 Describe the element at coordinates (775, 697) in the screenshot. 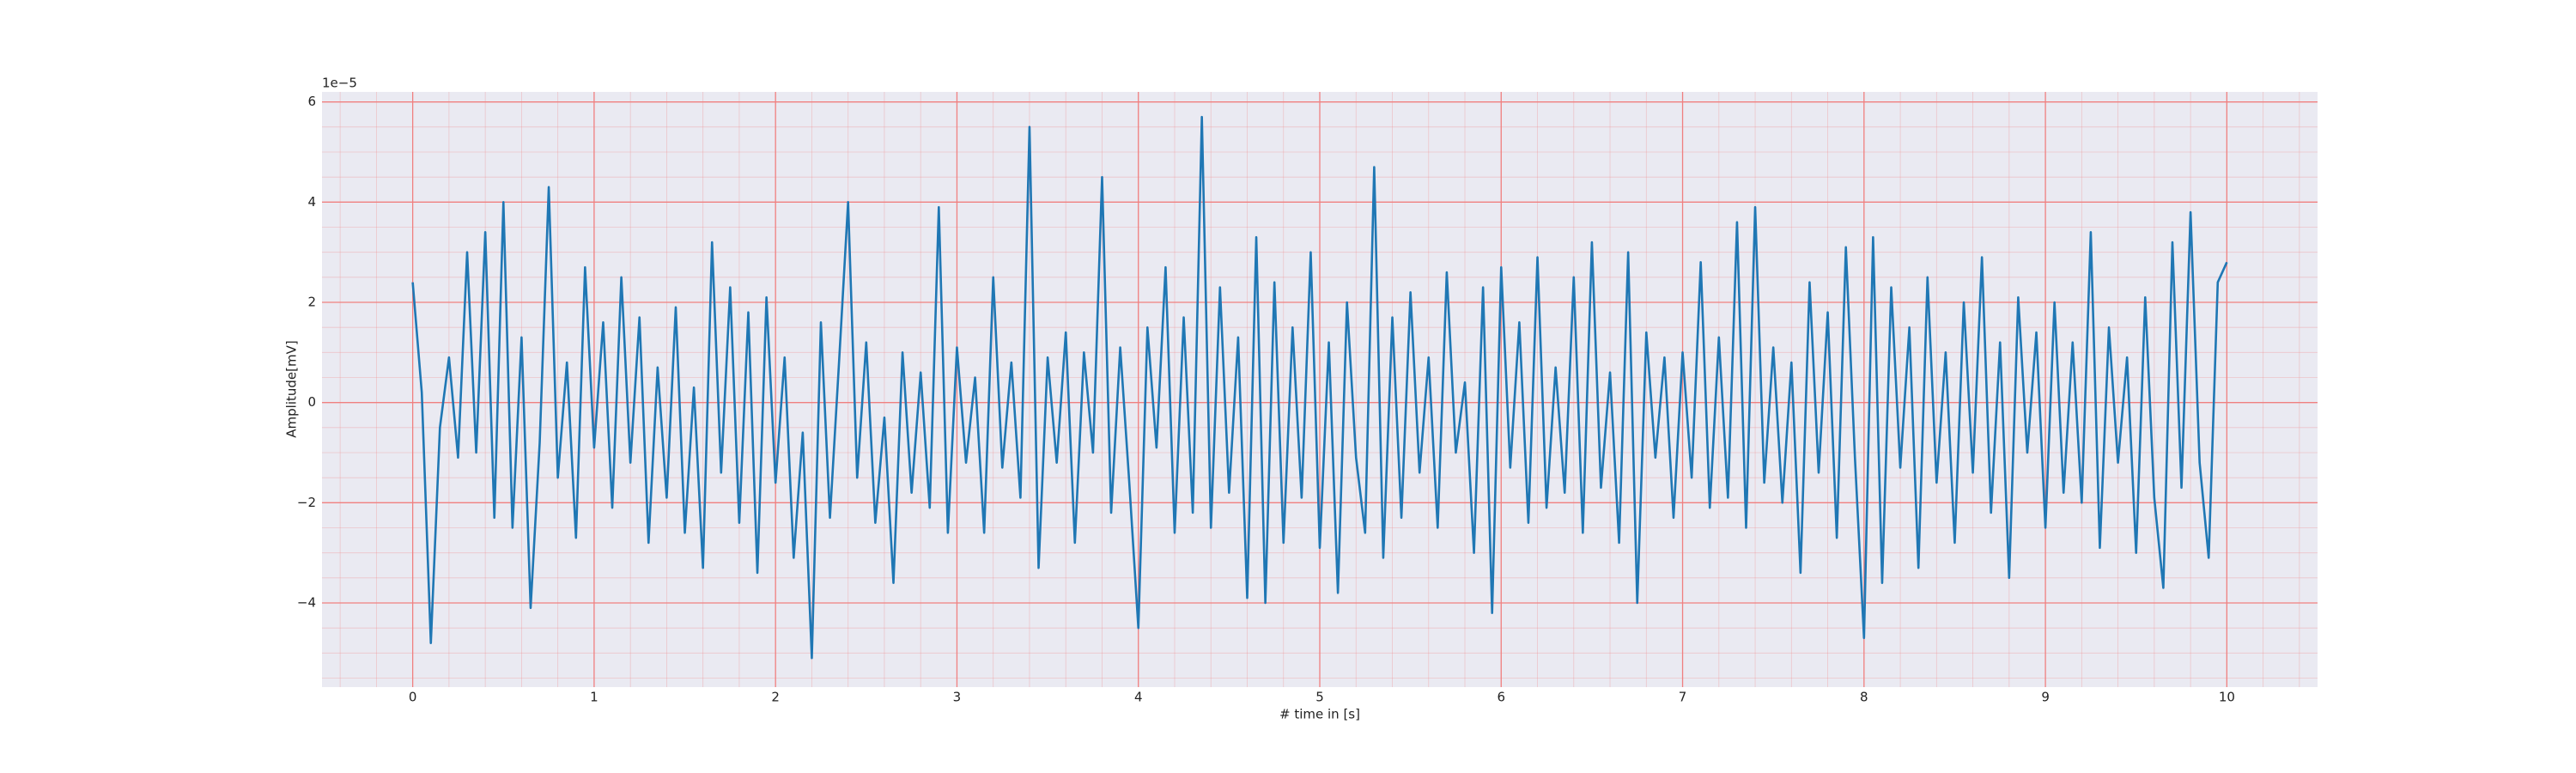

I see `x-tick-label: 2` at that location.